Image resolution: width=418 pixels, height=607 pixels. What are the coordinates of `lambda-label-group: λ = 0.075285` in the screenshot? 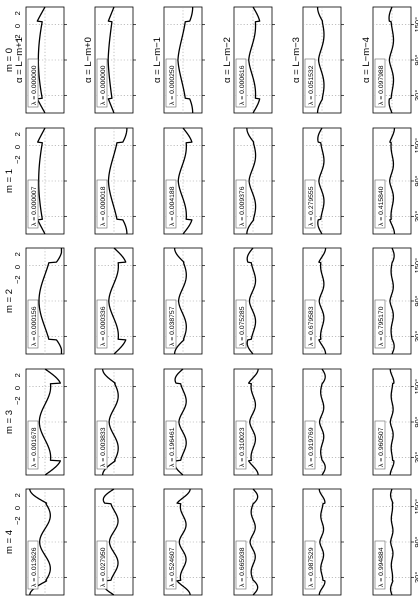 It's located at (241, 324).